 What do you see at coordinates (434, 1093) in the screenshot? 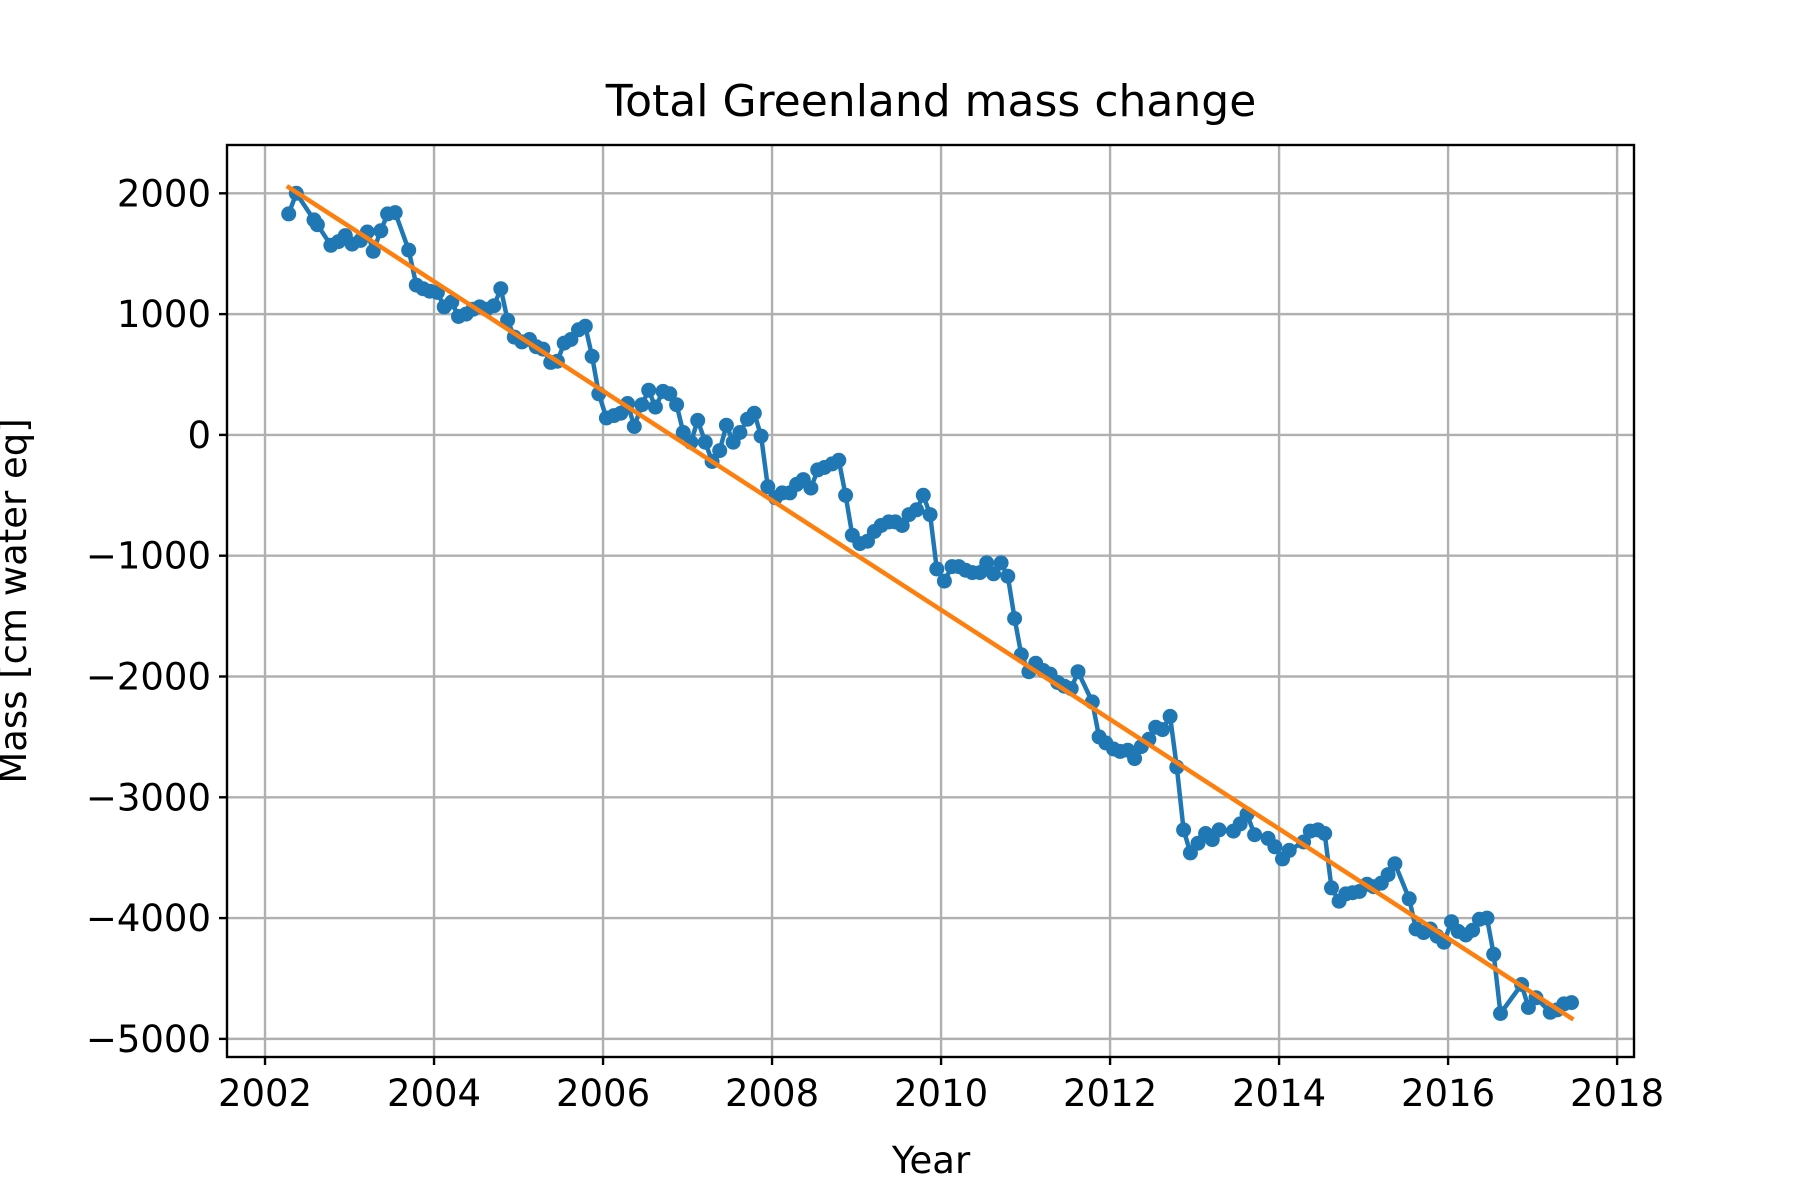
I see `x-tick-label: 2004` at bounding box center [434, 1093].